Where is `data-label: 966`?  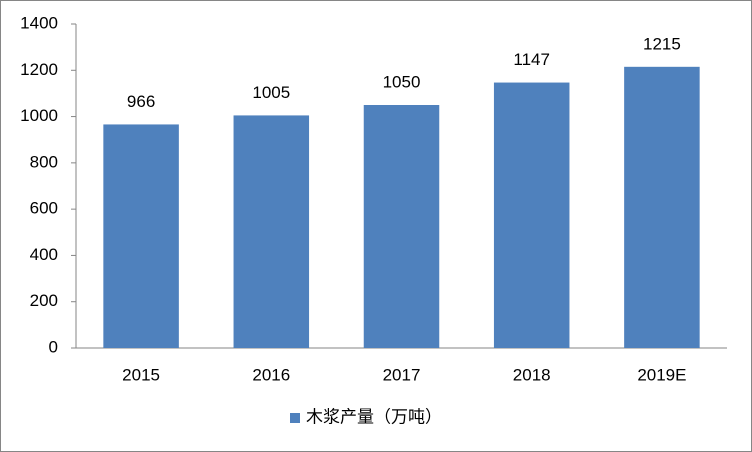 data-label: 966 is located at coordinates (141, 101).